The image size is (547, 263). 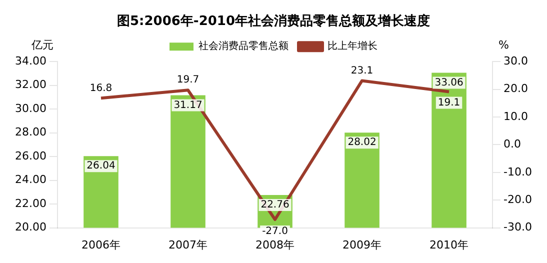 I want to click on legend-label: 比上年增长, so click(x=353, y=46).